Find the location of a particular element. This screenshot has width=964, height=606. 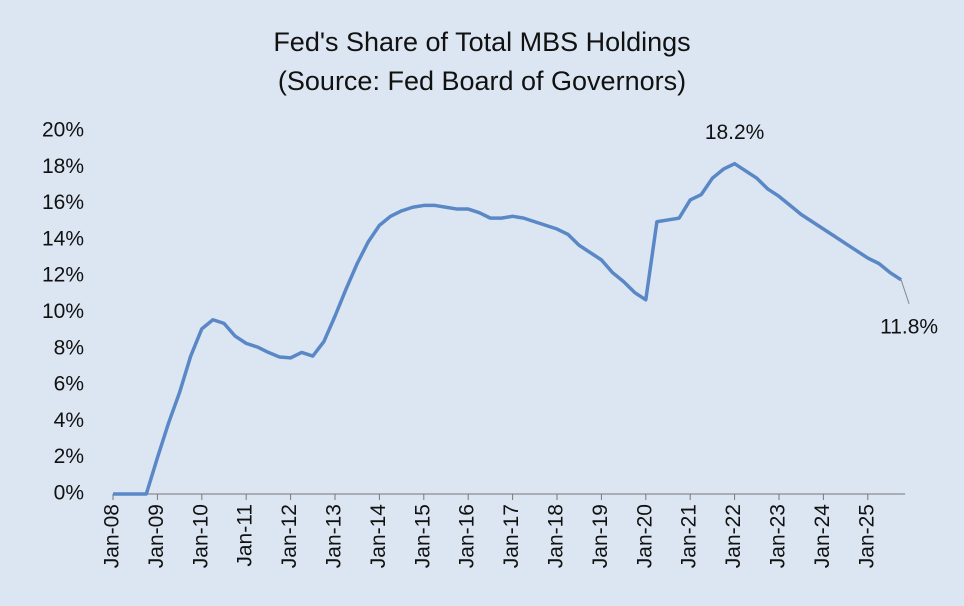

y-tick-label: 2% is located at coordinates (69, 456).